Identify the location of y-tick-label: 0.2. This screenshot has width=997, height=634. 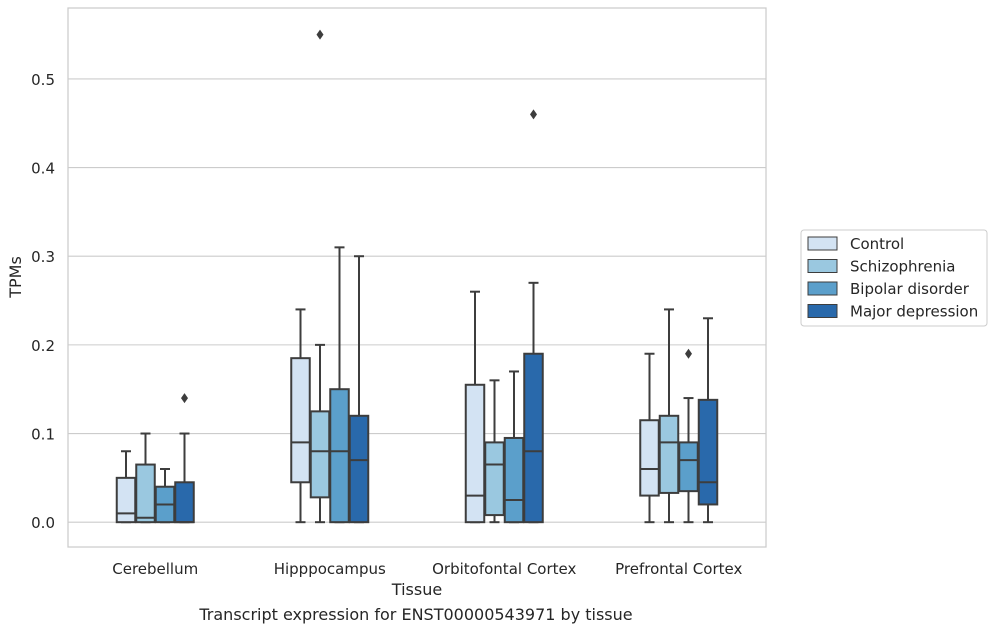
(43, 346).